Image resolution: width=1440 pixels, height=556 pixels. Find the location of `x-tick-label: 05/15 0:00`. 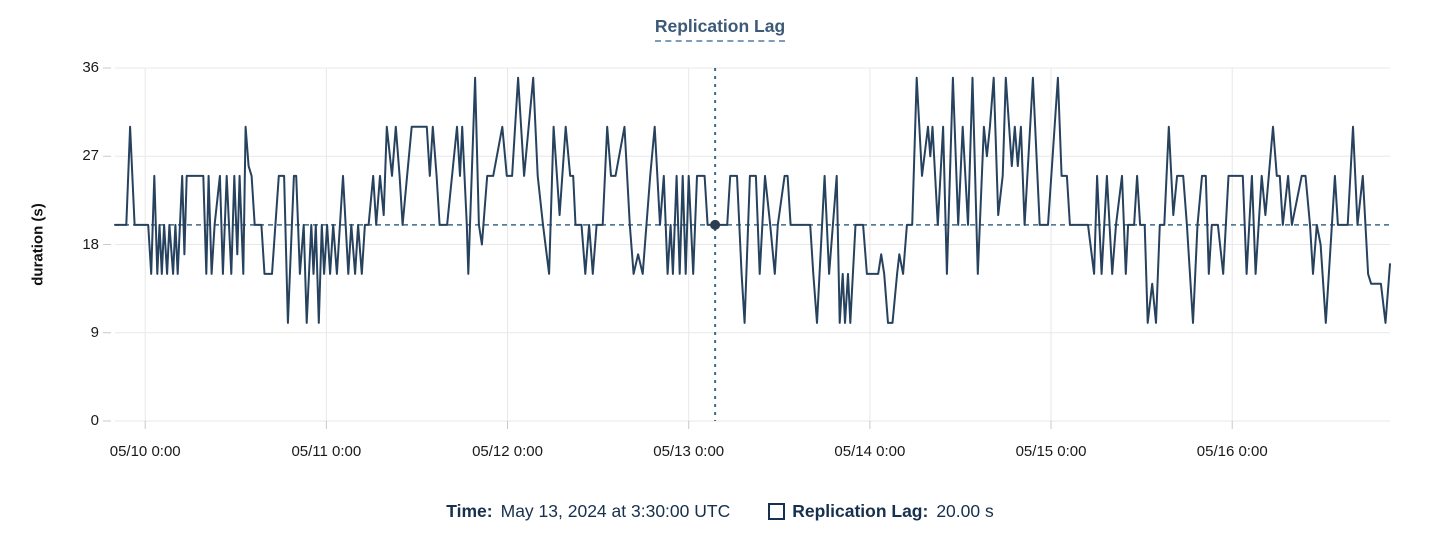

x-tick-label: 05/15 0:00 is located at coordinates (1051, 451).